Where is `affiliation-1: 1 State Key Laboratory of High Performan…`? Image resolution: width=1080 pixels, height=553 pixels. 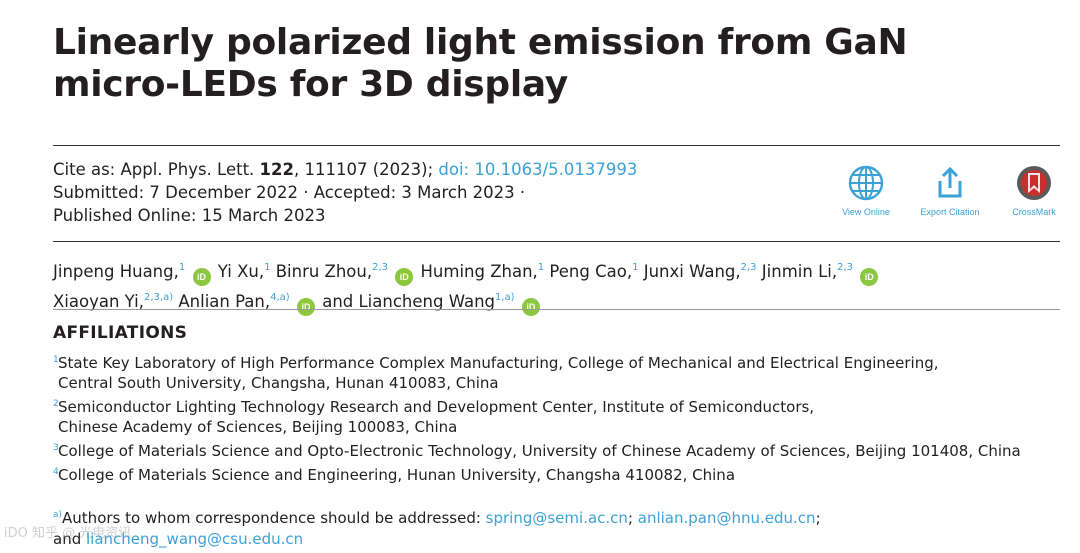 affiliation-1: 1 State Key Laboratory of High Performan… is located at coordinates (558, 373).